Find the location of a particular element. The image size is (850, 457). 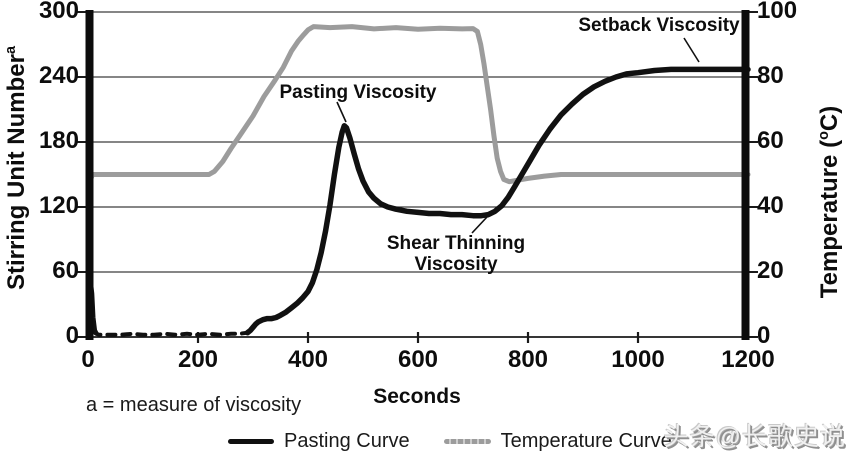

x-axis-tick-label: 200 is located at coordinates (198, 359).